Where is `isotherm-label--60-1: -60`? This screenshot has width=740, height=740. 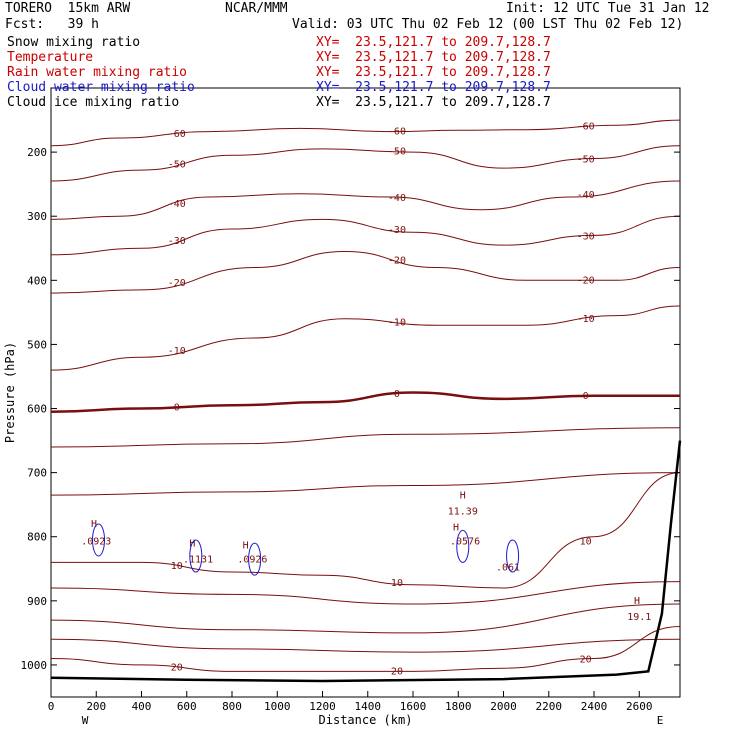 isotherm-label--60-1: -60 is located at coordinates (397, 131).